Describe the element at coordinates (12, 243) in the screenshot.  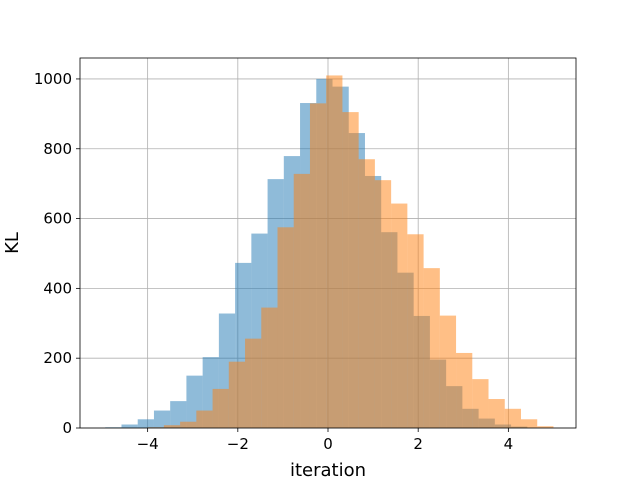
I see `y-axis-label: KL` at that location.